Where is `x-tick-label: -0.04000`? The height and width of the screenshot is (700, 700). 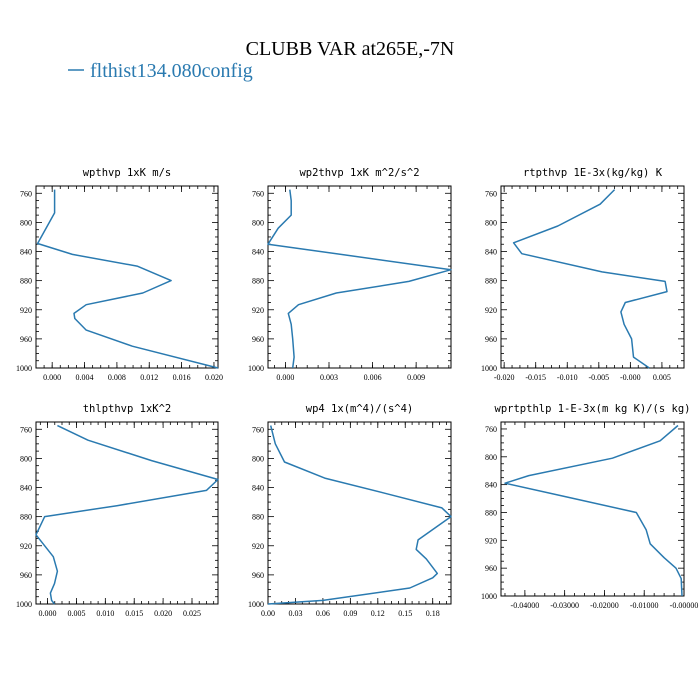 x-tick-label: -0.04000 is located at coordinates (525, 605).